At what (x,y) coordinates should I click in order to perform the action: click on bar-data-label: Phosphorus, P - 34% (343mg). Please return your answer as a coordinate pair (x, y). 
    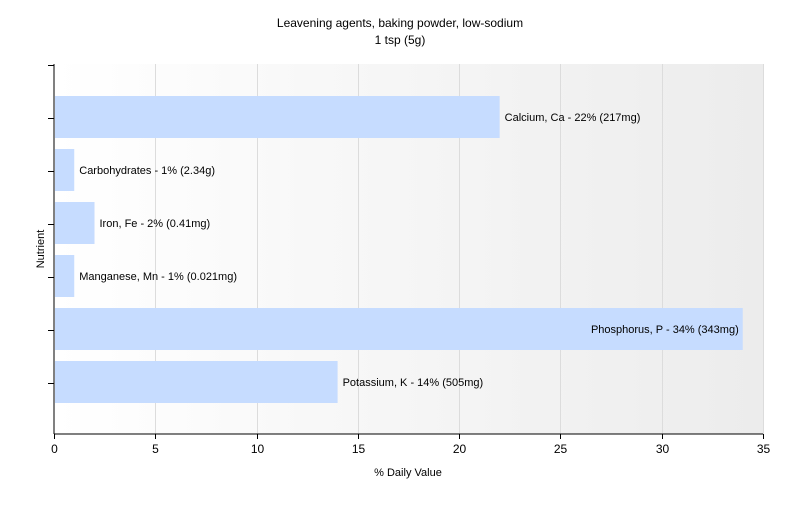
    Looking at the image, I should click on (665, 330).